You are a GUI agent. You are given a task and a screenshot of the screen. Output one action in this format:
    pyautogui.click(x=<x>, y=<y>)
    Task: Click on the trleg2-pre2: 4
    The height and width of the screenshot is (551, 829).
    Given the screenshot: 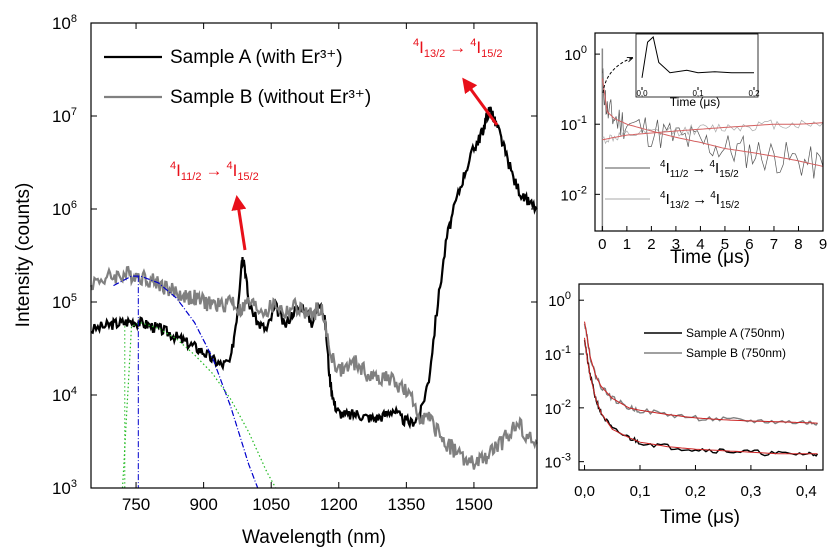 What is the action you would take?
    pyautogui.click(x=713, y=195)
    